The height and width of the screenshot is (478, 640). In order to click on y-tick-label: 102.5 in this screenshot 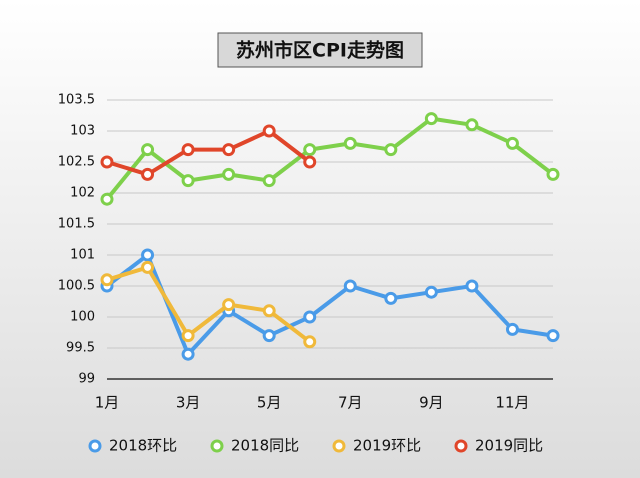, I will do `click(76, 162)`.